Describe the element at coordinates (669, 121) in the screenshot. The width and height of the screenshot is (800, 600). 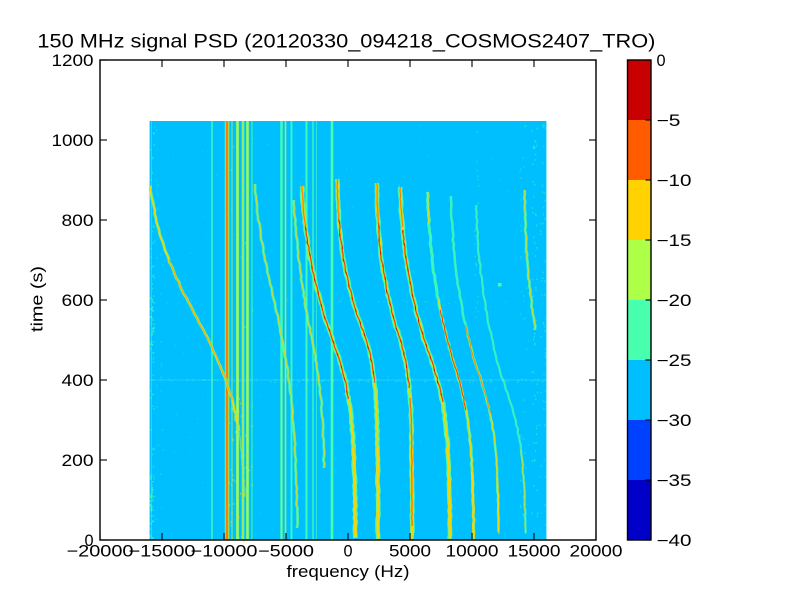
I see `svg-text: −5` at that location.